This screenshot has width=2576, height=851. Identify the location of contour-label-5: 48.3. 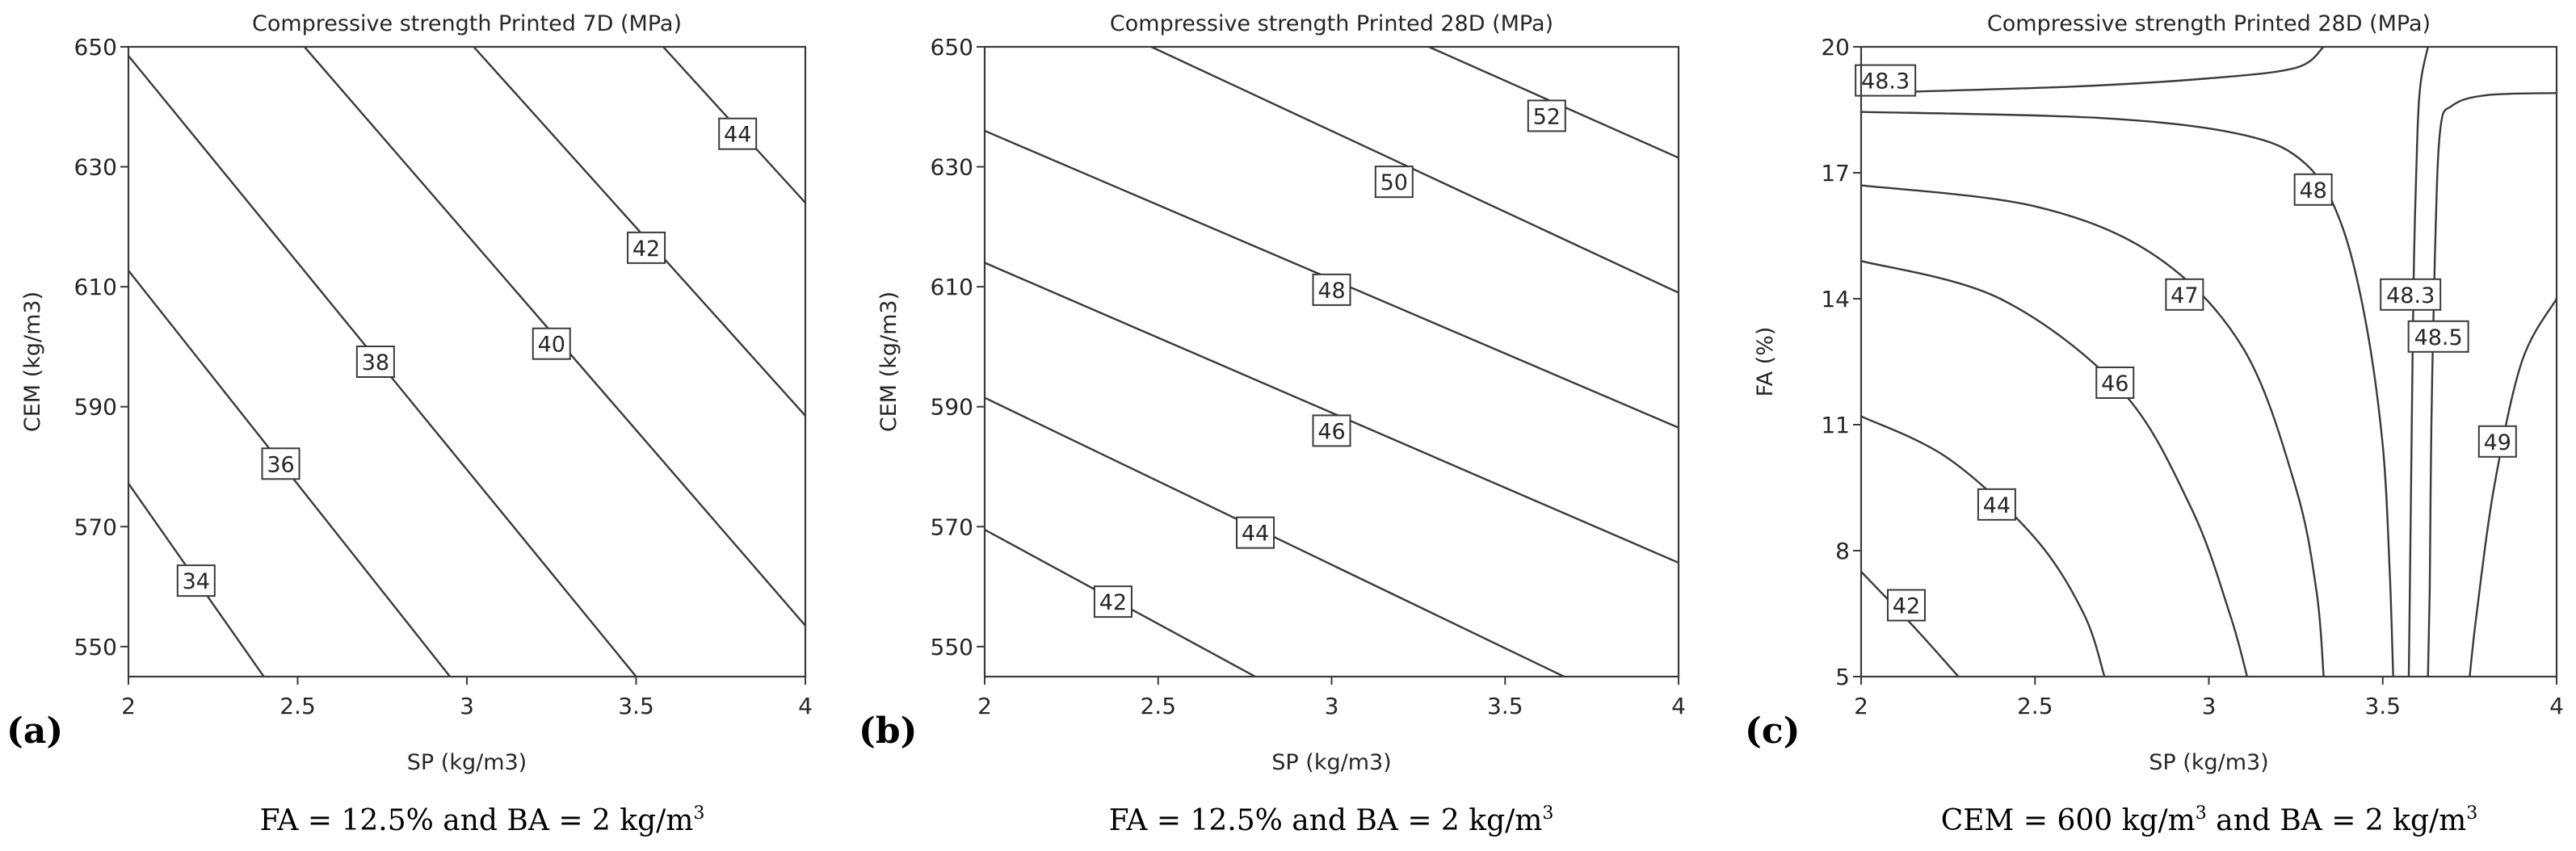
(1886, 80).